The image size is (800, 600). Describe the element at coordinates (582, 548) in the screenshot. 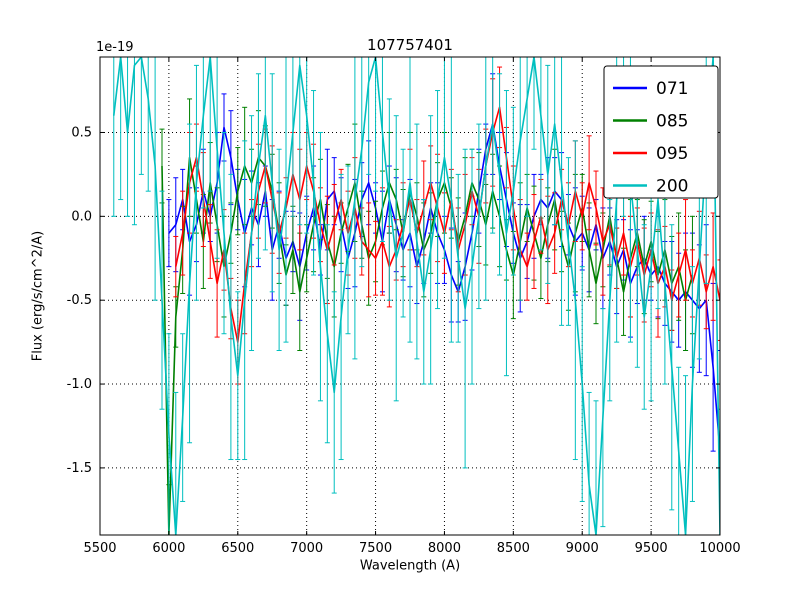

I see `x-tick-label: 9000` at that location.